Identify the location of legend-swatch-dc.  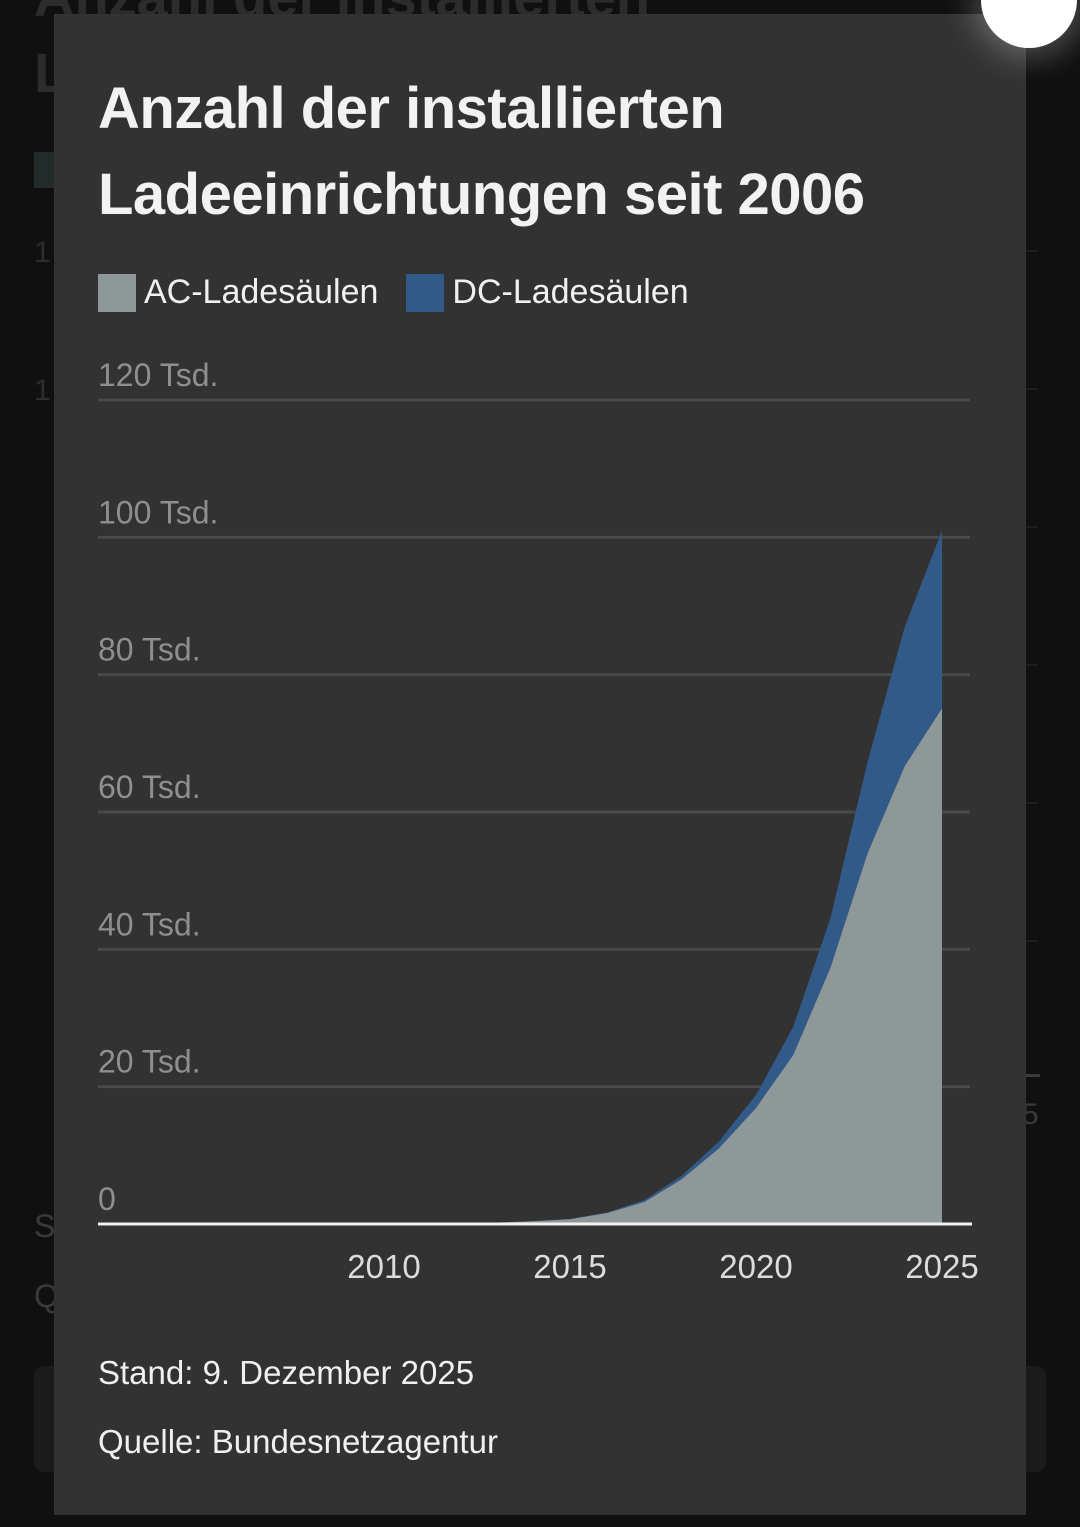
(425, 292).